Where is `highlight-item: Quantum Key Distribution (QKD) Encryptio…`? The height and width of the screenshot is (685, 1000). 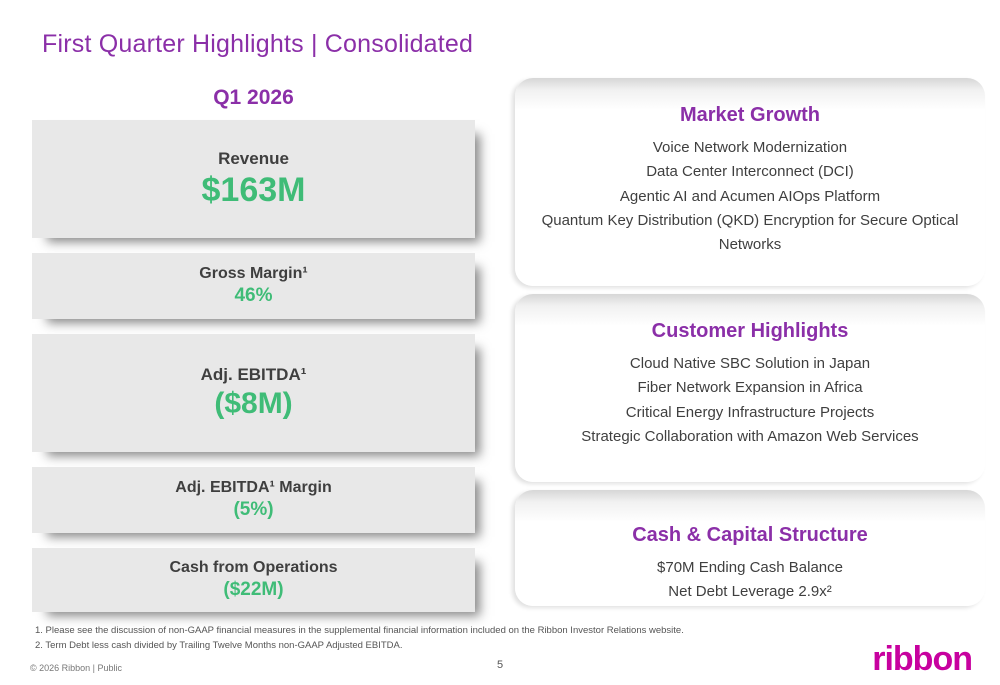
highlight-item: Quantum Key Distribution (QKD) Encryptio… is located at coordinates (750, 232).